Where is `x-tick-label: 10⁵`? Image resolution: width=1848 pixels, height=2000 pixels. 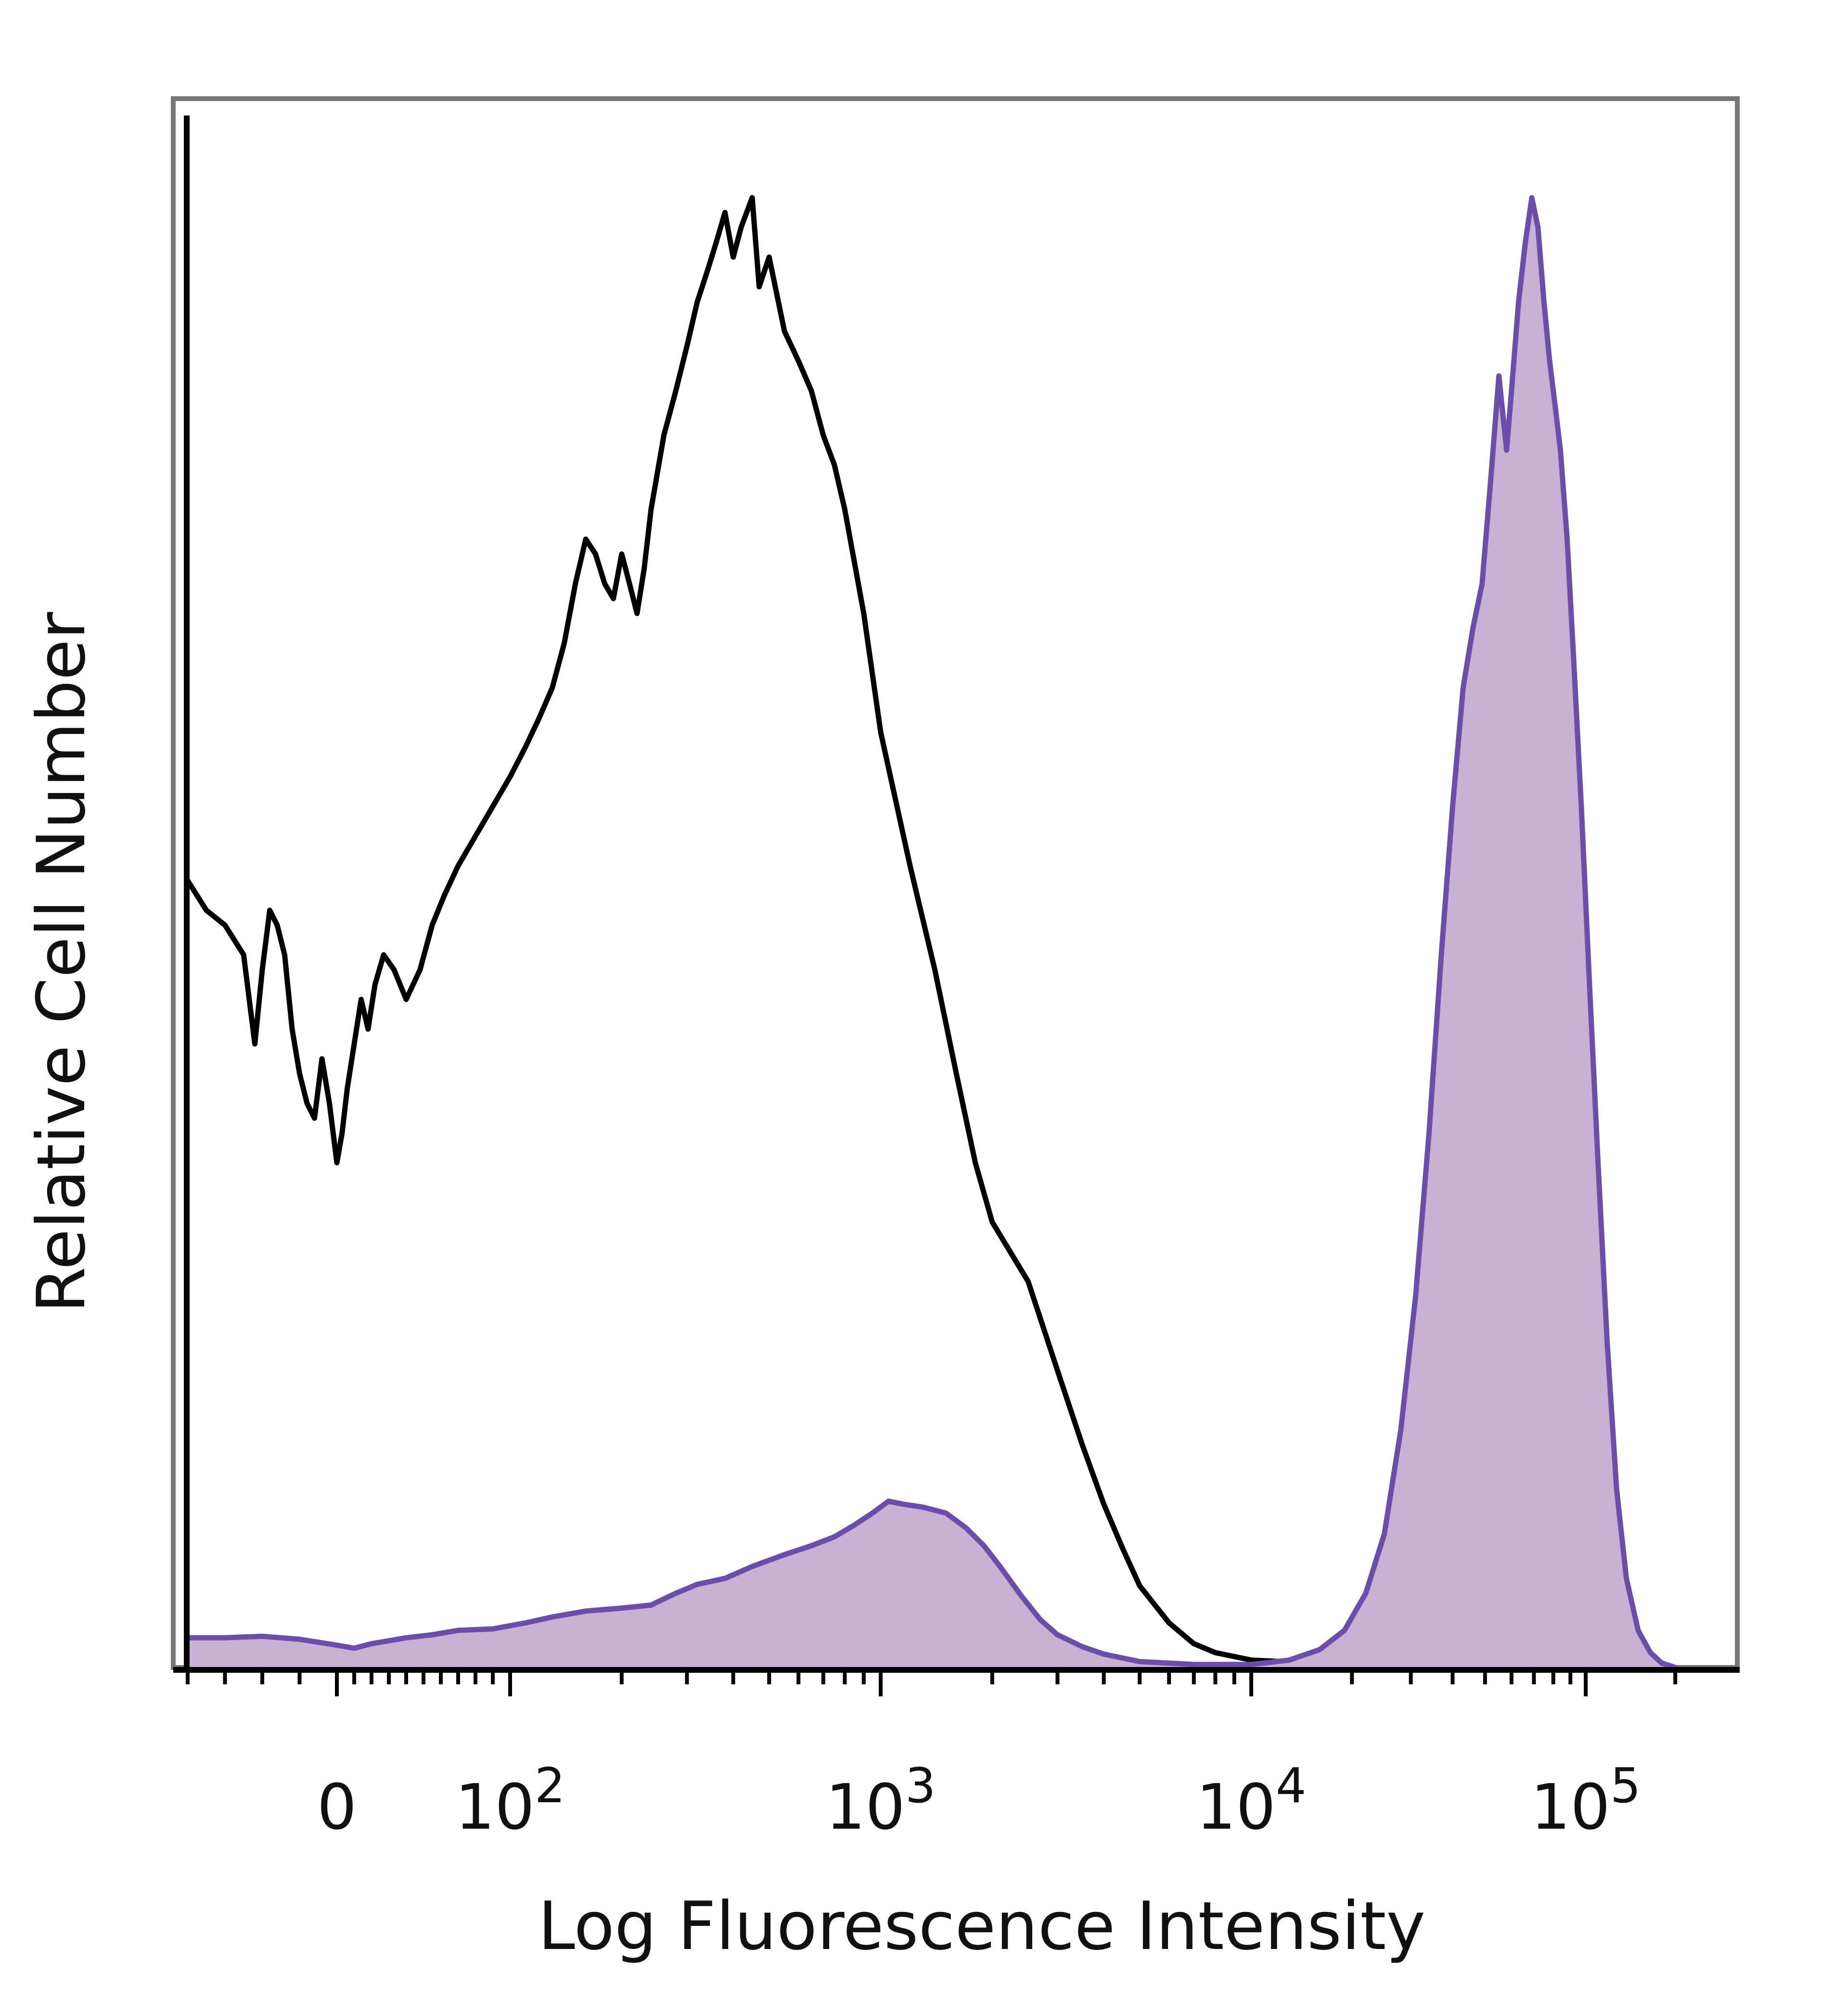 x-tick-label: 10⁵ is located at coordinates (1585, 1800).